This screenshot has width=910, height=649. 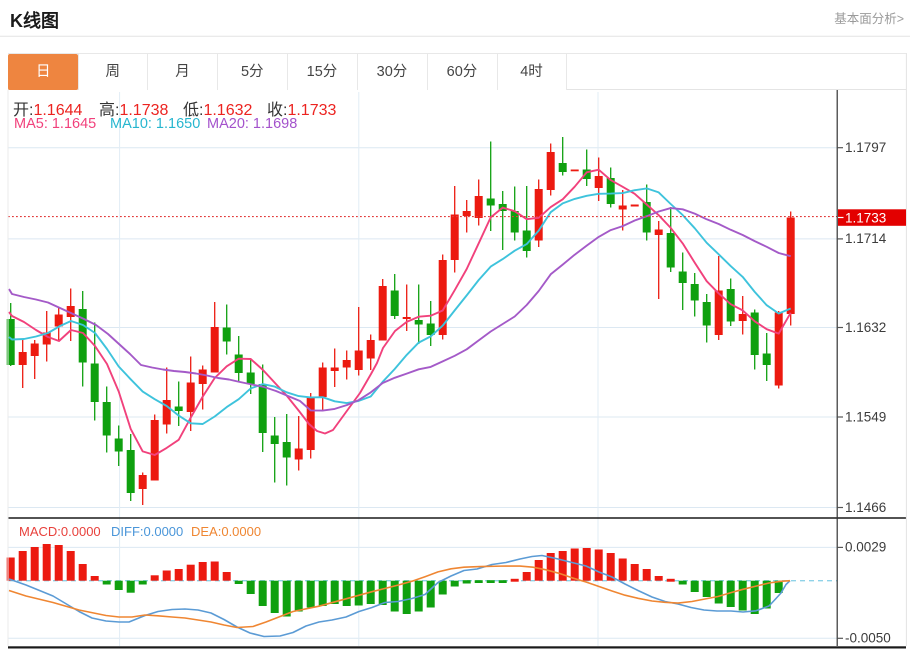 What do you see at coordinates (865, 217) in the screenshot?
I see `svg-text: 1.1733` at bounding box center [865, 217].